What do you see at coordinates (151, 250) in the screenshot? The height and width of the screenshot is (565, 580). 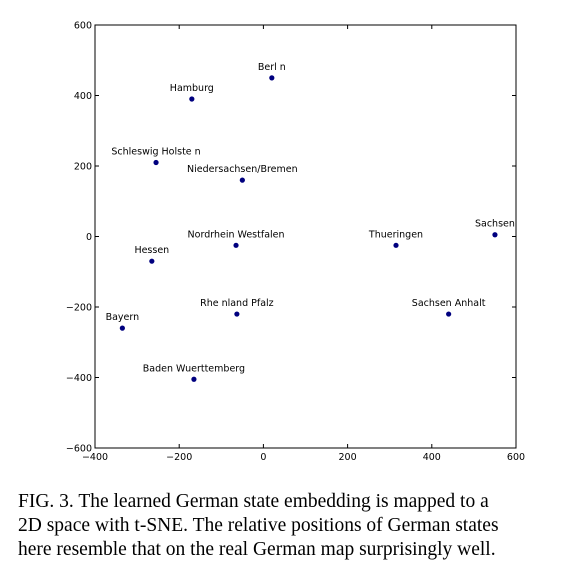 I see `point-label: Hessen` at bounding box center [151, 250].